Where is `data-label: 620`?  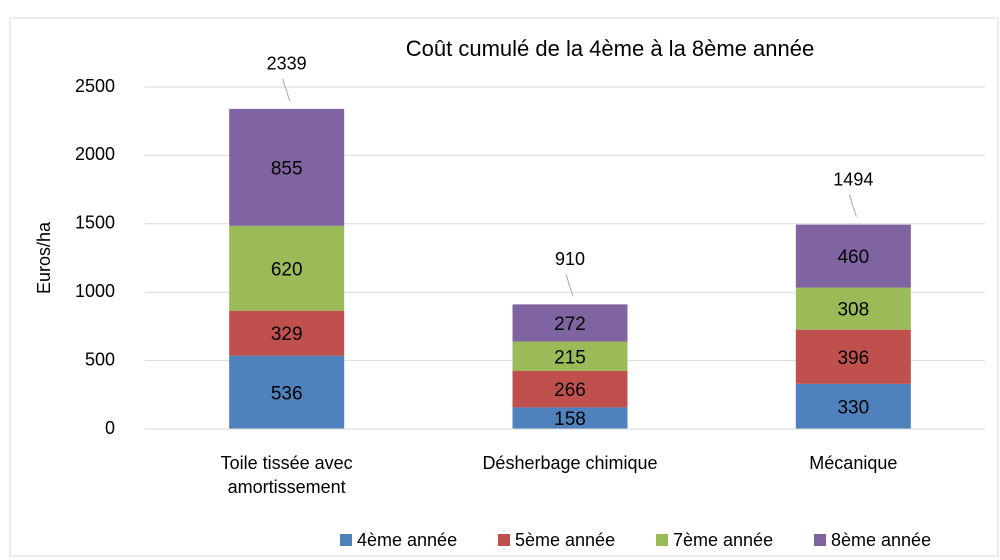 data-label: 620 is located at coordinates (287, 269).